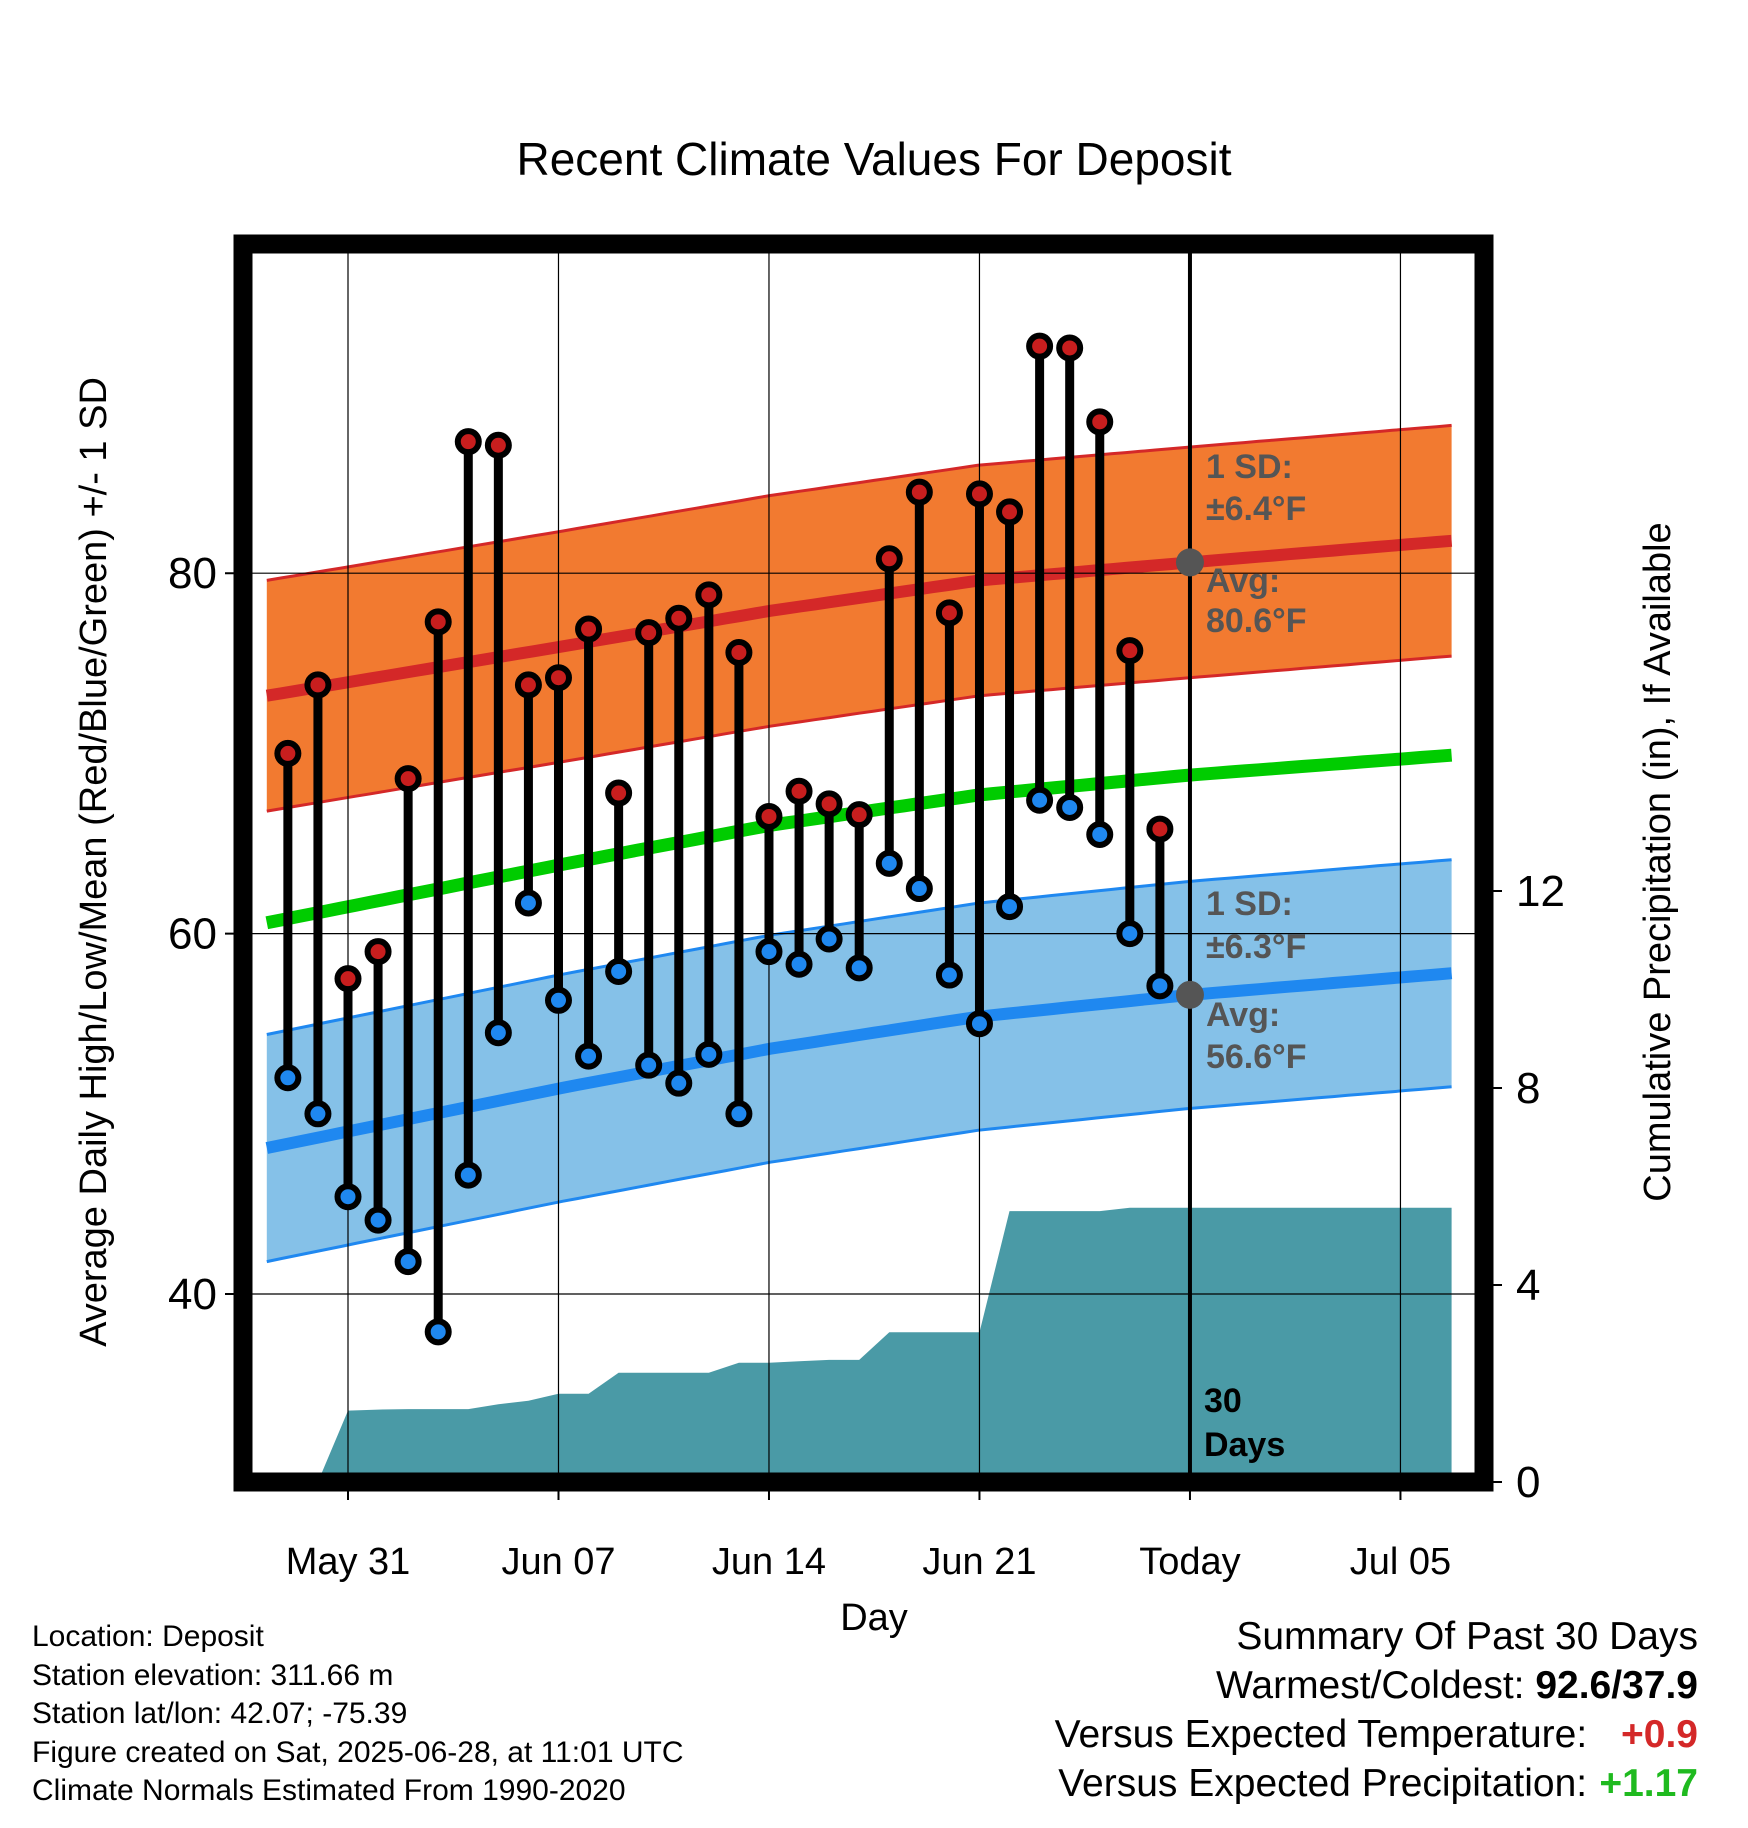 The width and height of the screenshot is (1748, 1828). I want to click on summary-warm-cold: Warmest/Coldest: 92.6/37.9, so click(1376, 1685).